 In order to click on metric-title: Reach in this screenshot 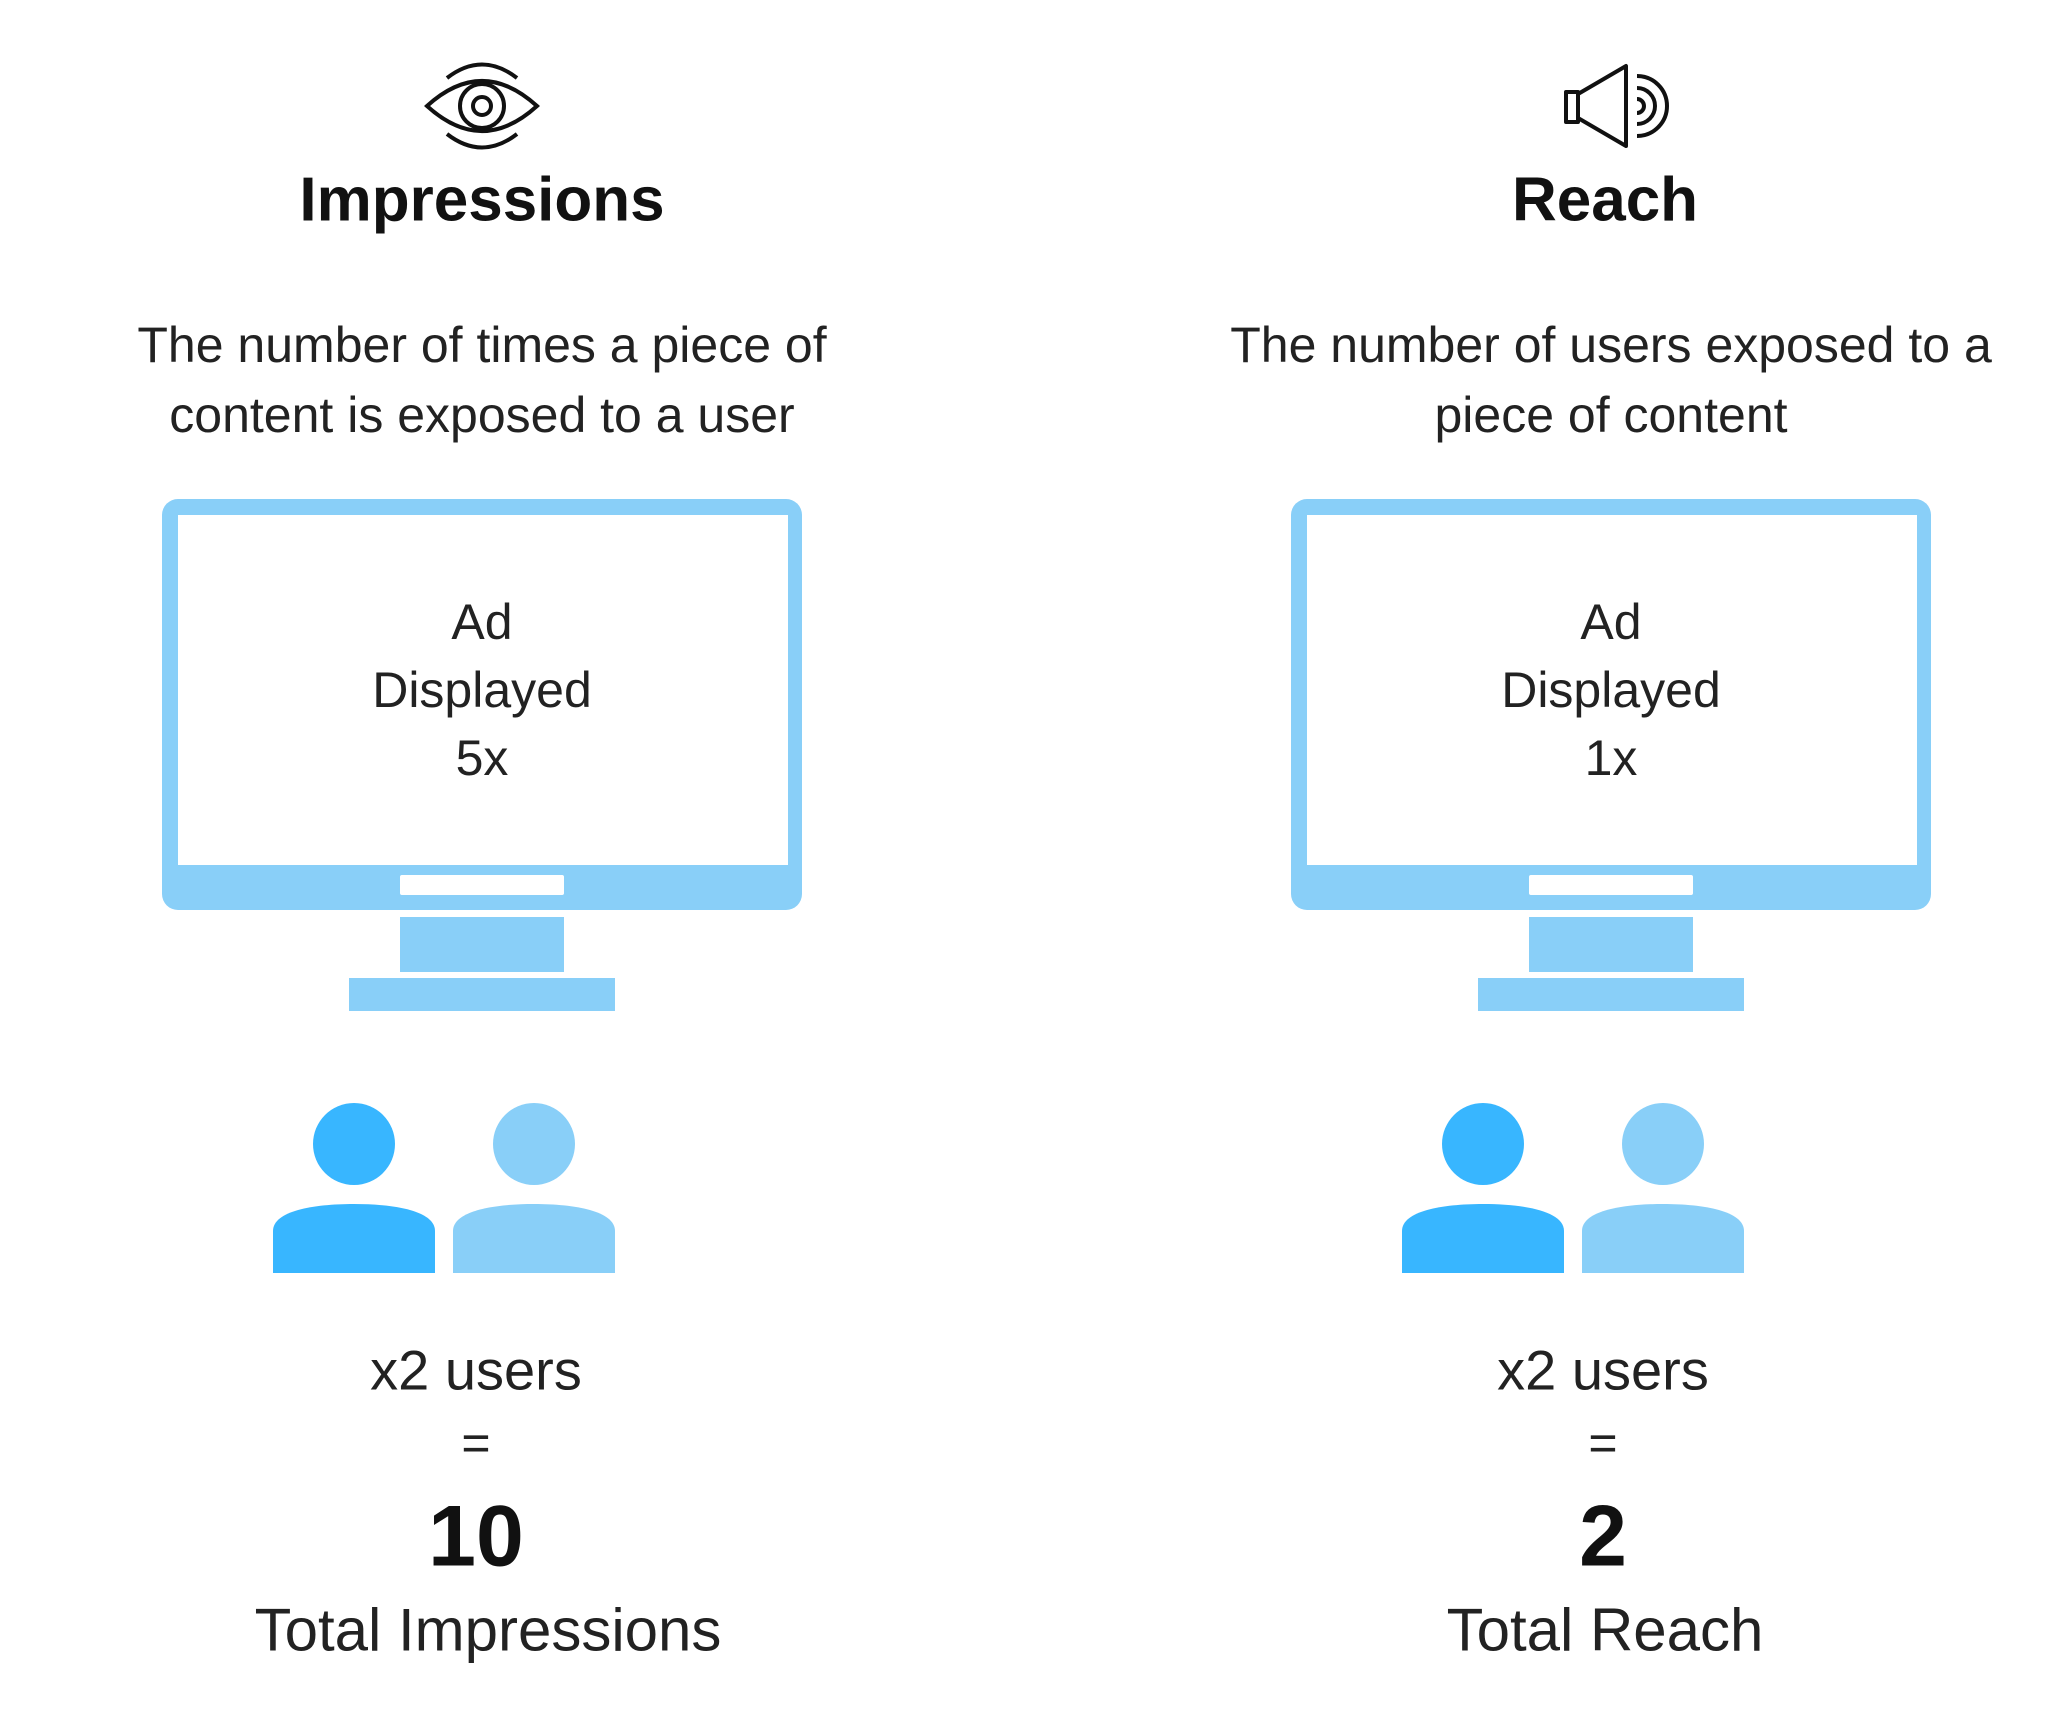, I will do `click(1605, 200)`.